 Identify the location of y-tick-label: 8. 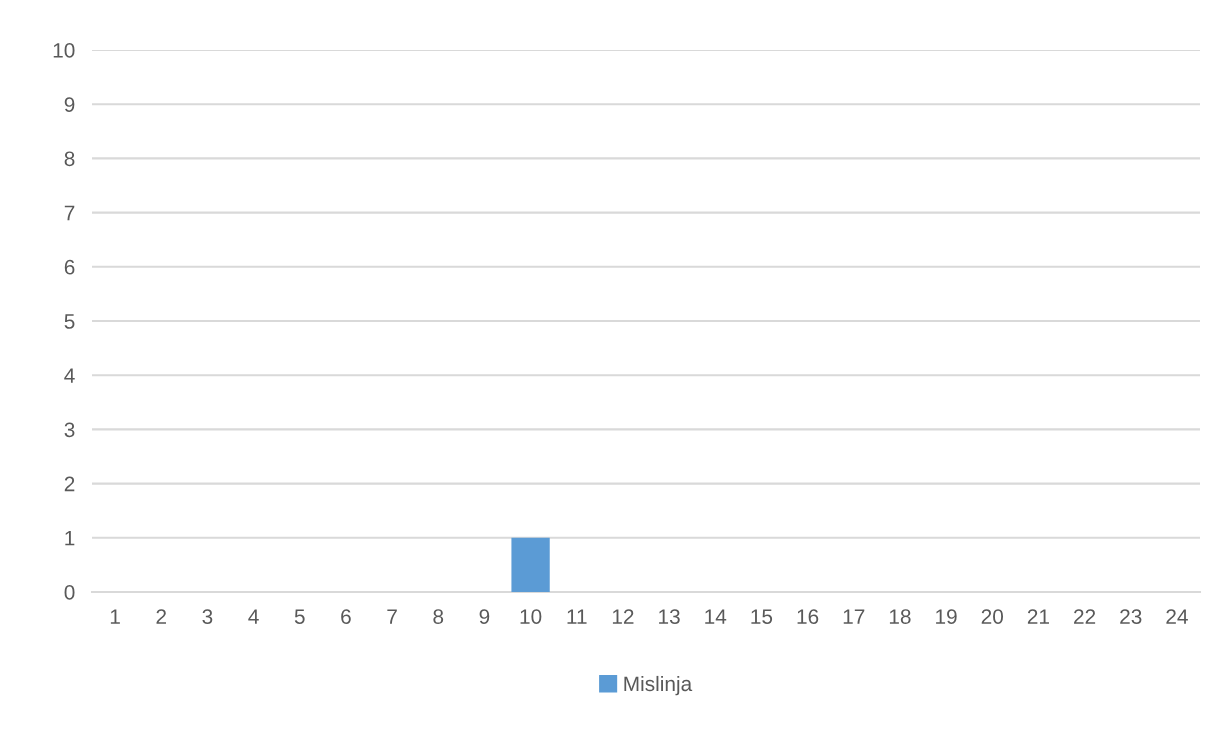
(69, 159).